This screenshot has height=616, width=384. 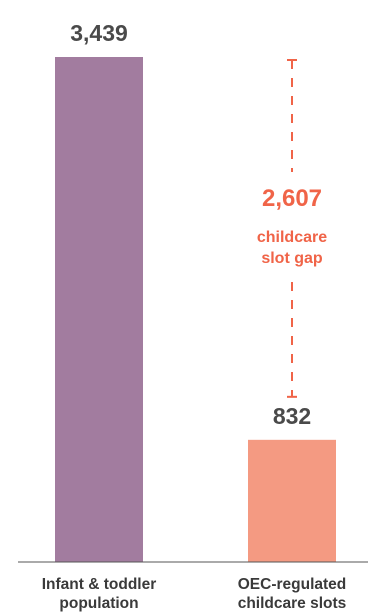 What do you see at coordinates (292, 228) in the screenshot?
I see `gap-annotation: 2,607 childcare slot gap` at bounding box center [292, 228].